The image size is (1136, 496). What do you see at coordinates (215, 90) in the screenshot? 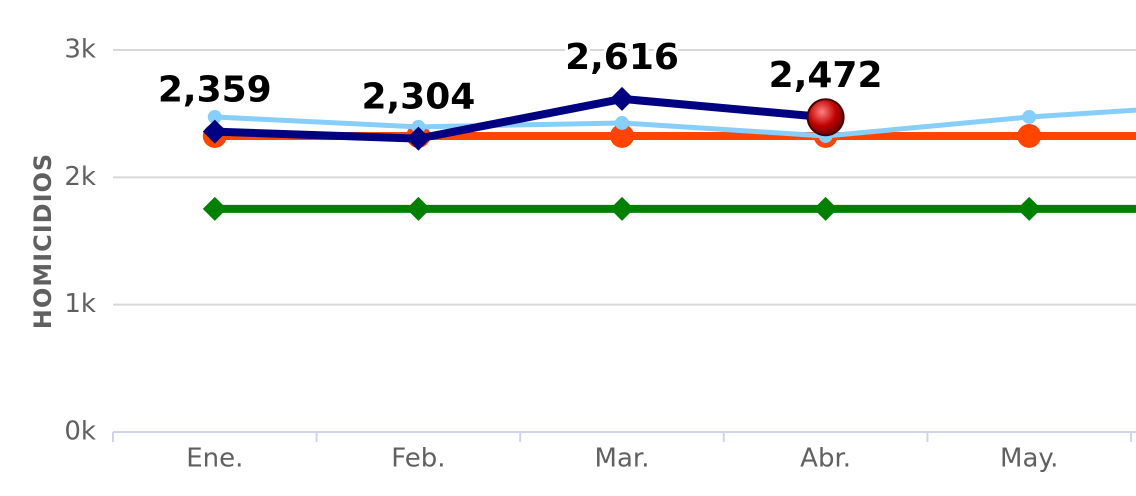
I see `data-label: 2,359` at bounding box center [215, 90].